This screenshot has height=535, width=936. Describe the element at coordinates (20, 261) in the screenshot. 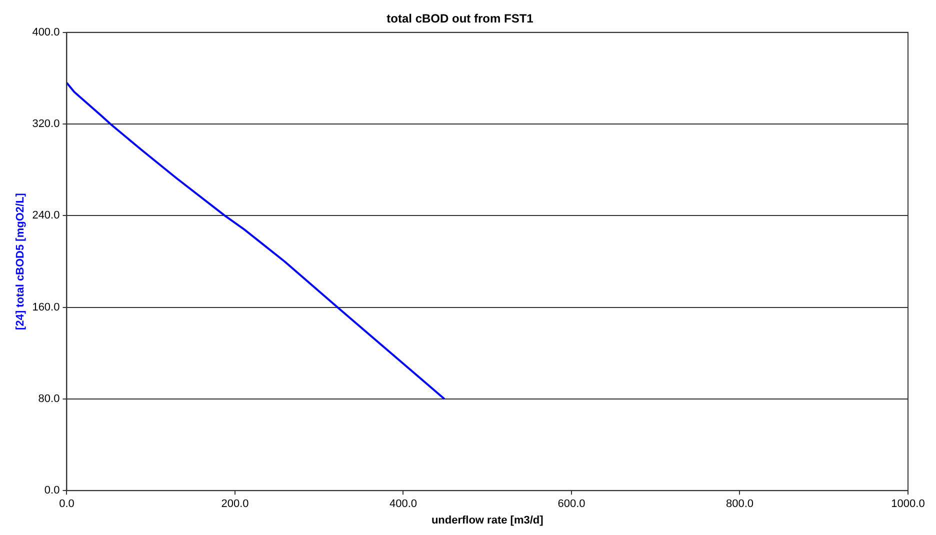

I see `y-axis-title: [24] total cBOD5 [mgO2/L]` at that location.